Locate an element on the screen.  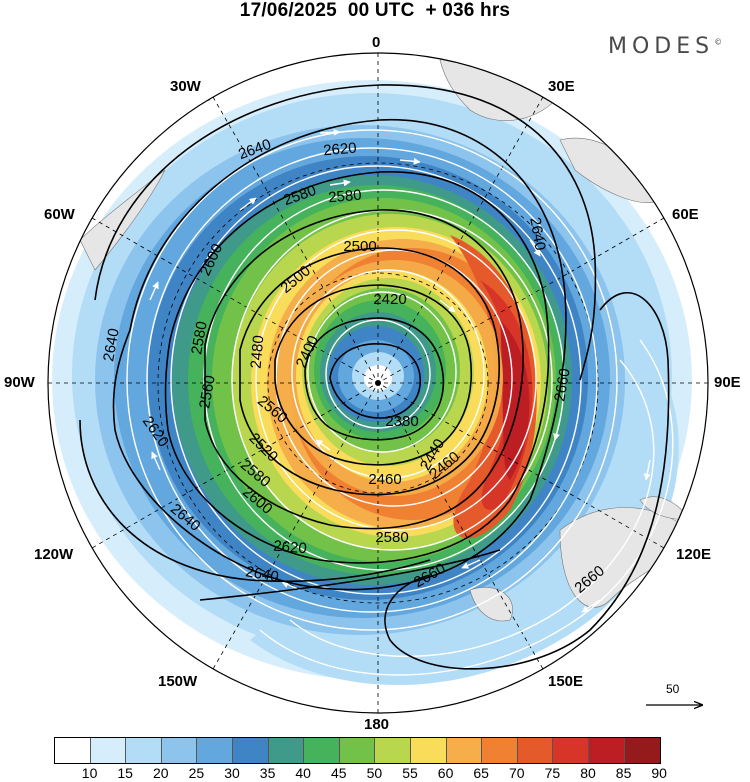
lon-label-120e: 120E is located at coordinates (694, 554).